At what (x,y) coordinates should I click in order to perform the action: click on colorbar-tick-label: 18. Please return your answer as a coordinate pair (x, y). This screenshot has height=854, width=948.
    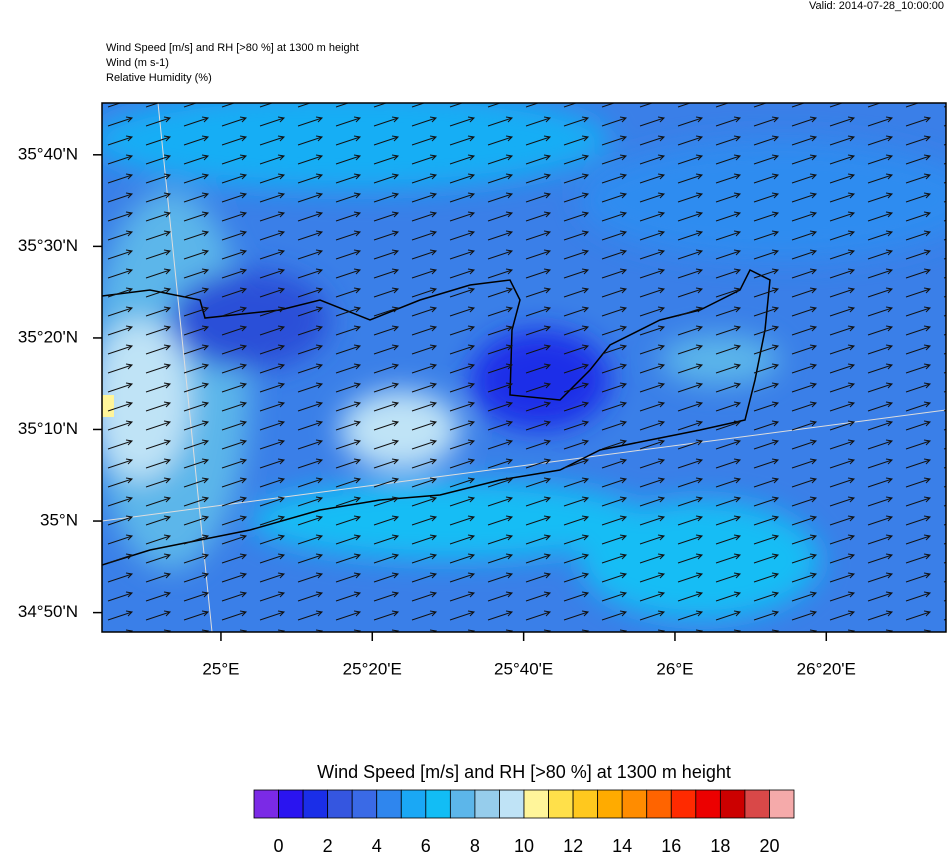
    Looking at the image, I should click on (720, 845).